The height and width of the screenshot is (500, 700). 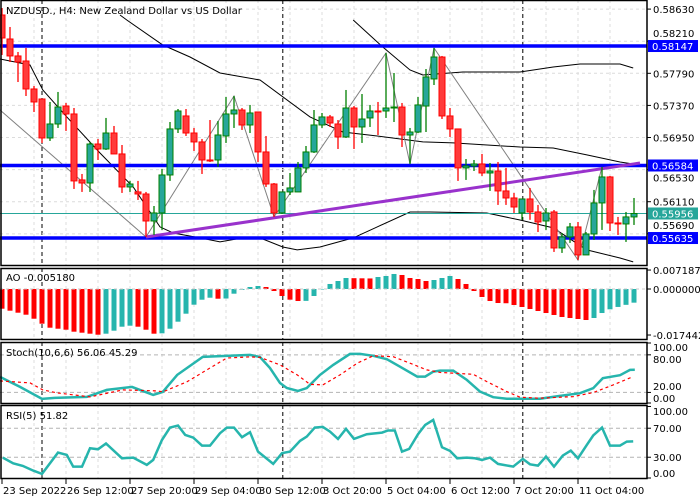 I want to click on trendline, so click(x=393, y=200).